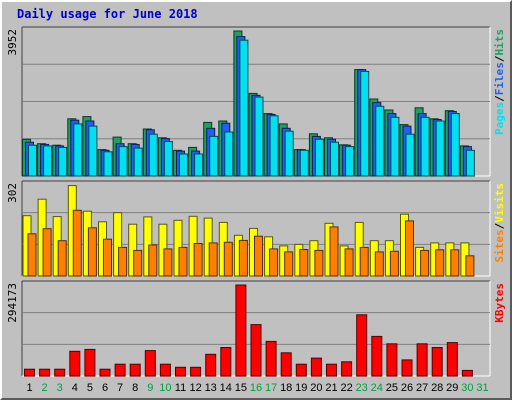  I want to click on x-tick-label-26: 26, so click(407, 388).